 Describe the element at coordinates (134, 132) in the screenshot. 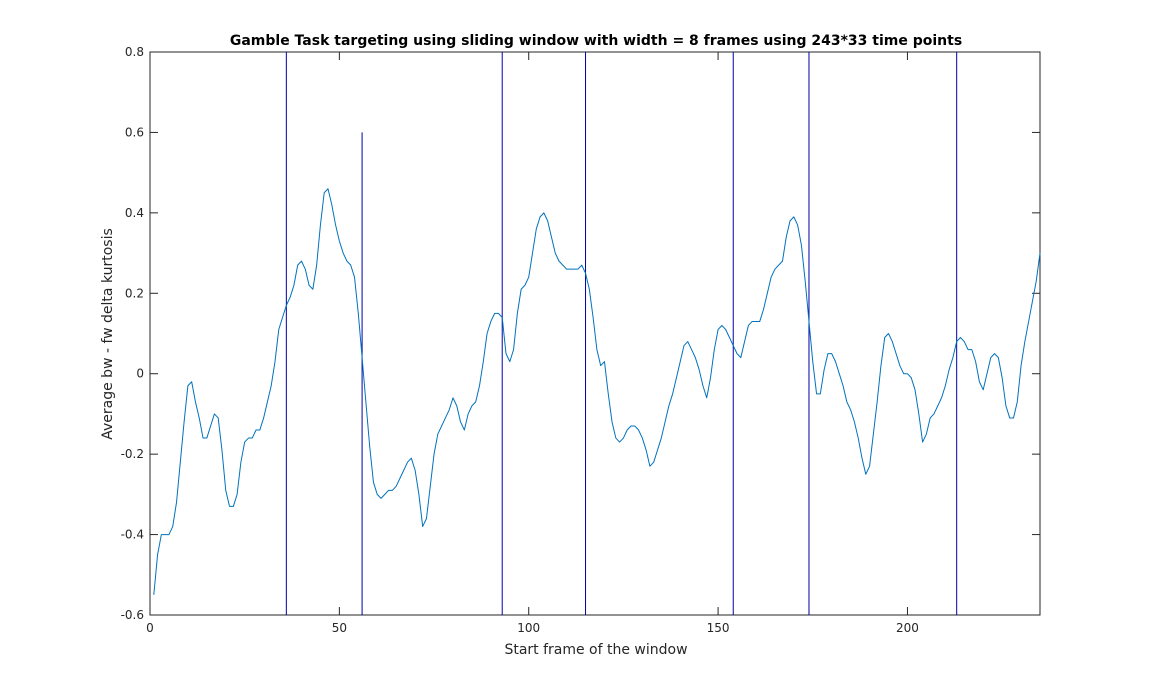

I see `y-tick-label: 0.6` at that location.